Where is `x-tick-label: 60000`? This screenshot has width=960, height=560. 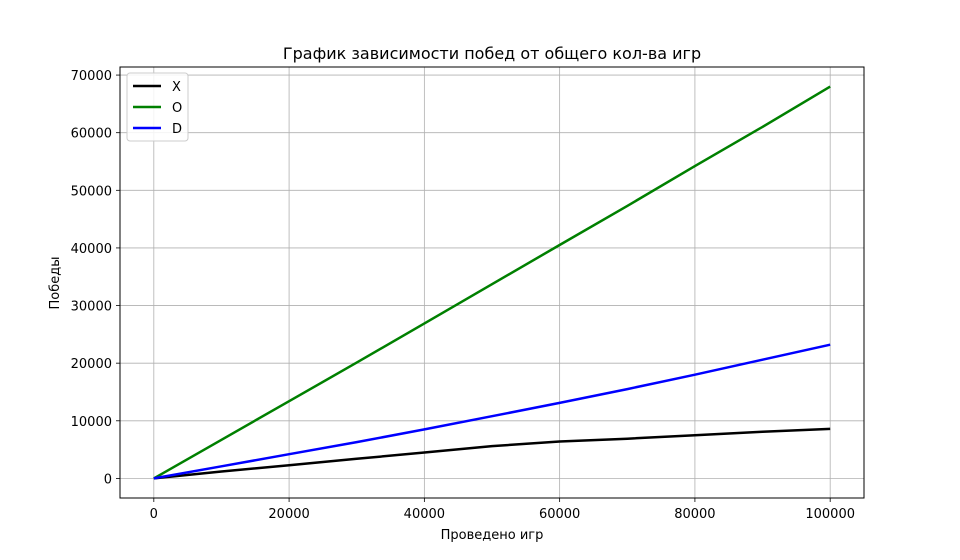
x-tick-label: 60000 is located at coordinates (559, 514).